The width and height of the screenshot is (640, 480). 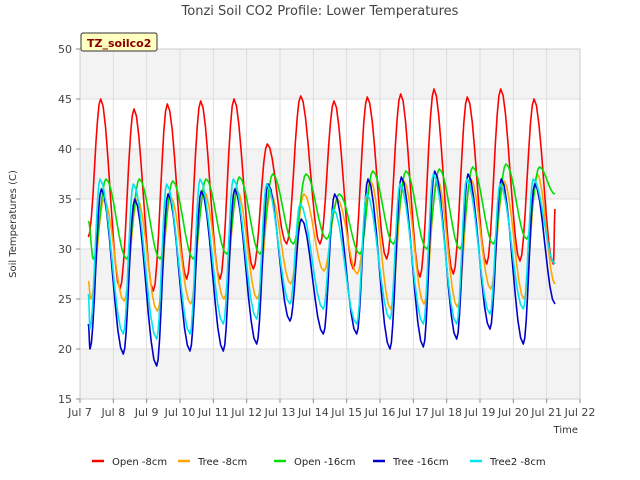 What do you see at coordinates (65, 299) in the screenshot?
I see `y-tick-label: 25` at bounding box center [65, 299].